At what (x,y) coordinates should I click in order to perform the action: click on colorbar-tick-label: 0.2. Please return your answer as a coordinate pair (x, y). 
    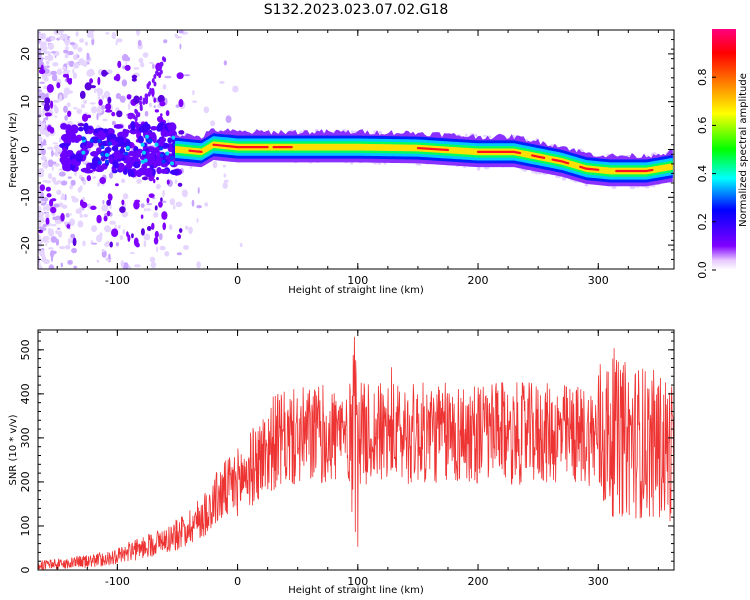
    Looking at the image, I should click on (702, 222).